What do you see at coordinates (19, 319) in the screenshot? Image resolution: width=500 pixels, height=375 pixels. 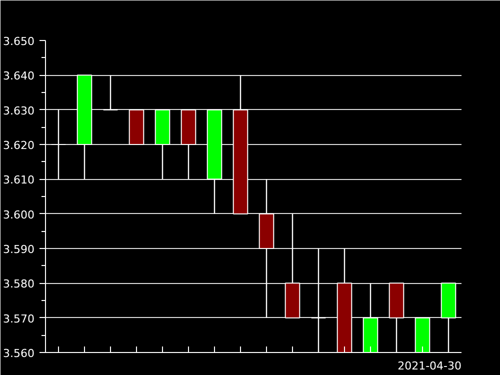 I see `y-tick-label: 3.570` at bounding box center [19, 319].